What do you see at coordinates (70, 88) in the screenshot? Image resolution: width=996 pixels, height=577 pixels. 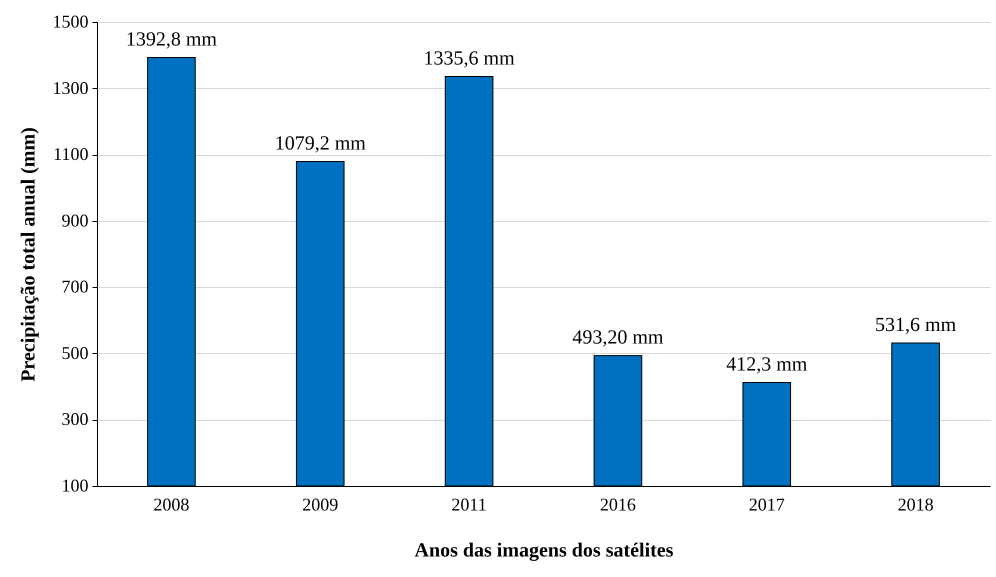 I see `y-tick-label: 1300` at bounding box center [70, 88].